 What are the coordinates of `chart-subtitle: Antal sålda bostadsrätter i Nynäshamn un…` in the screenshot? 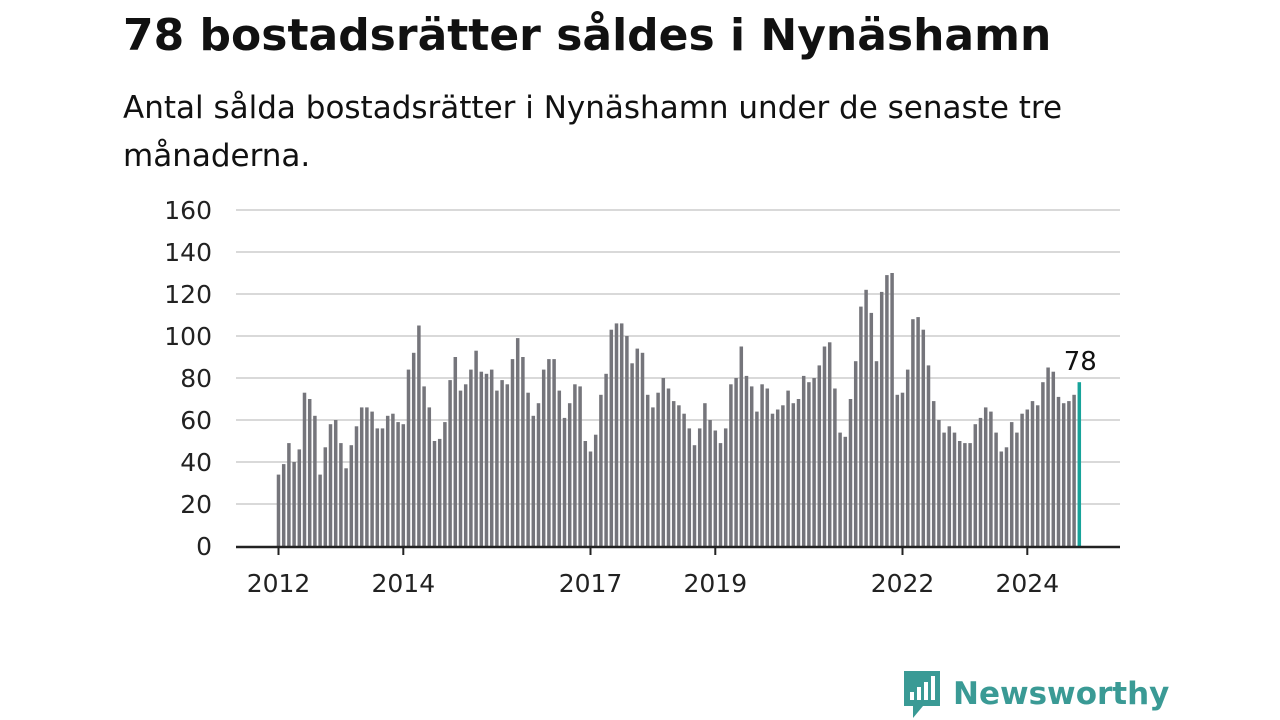 It's located at (593, 132).